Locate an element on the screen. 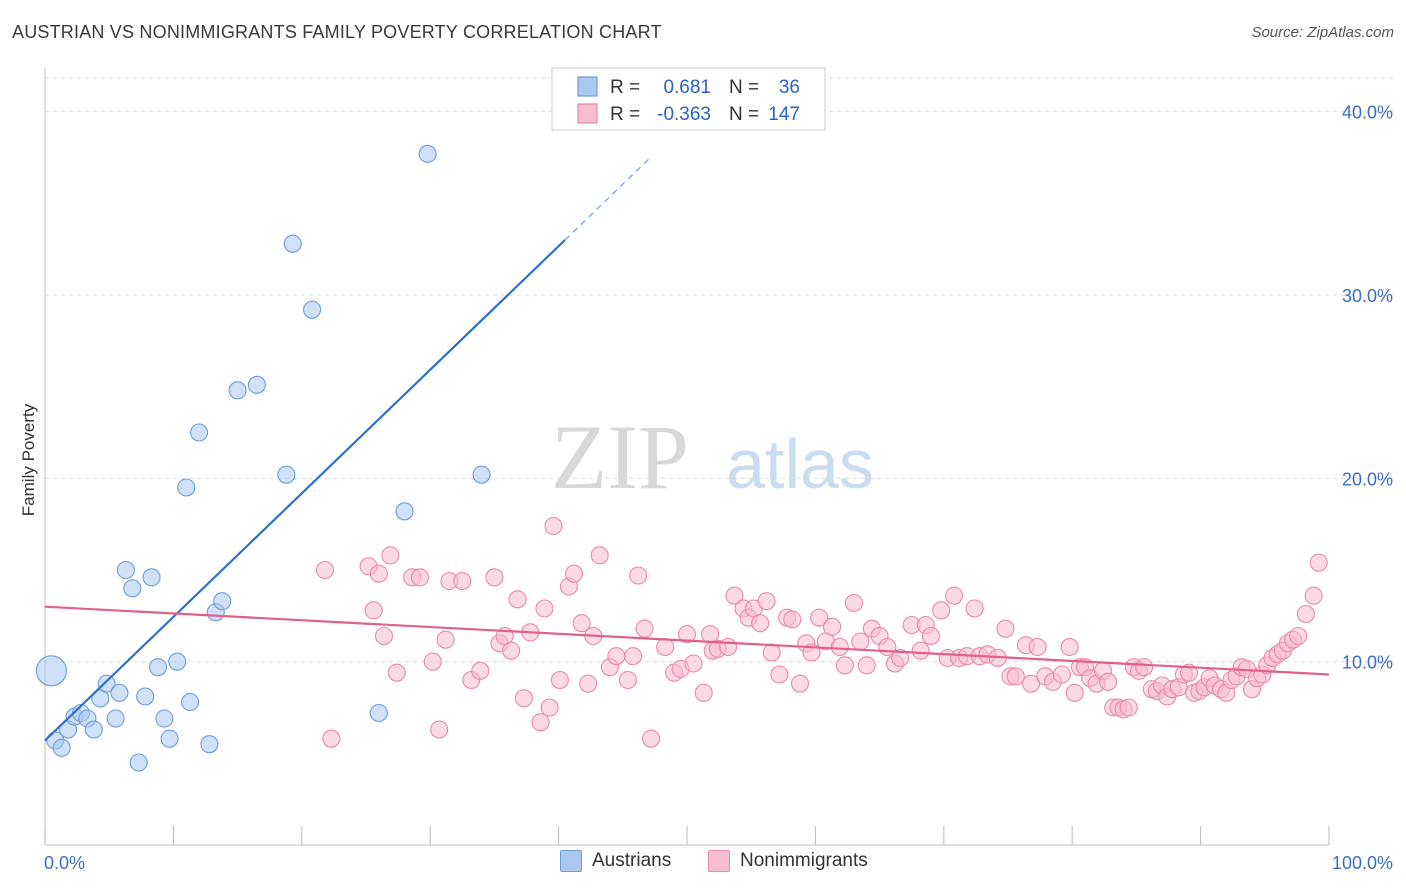  y-tick-label-2: 30.0% is located at coordinates (1367, 296).